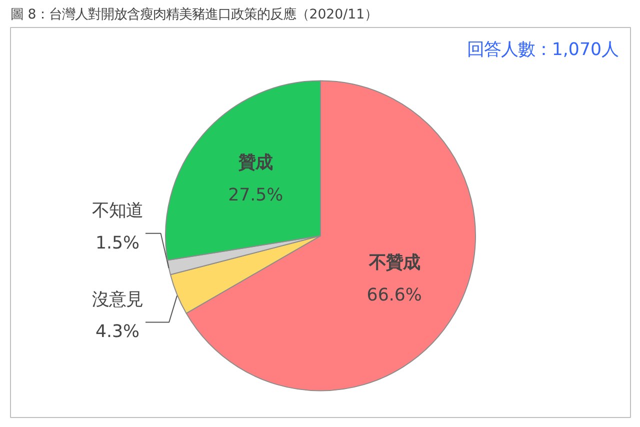  I want to click on data-label: 4.3%, so click(117, 332).